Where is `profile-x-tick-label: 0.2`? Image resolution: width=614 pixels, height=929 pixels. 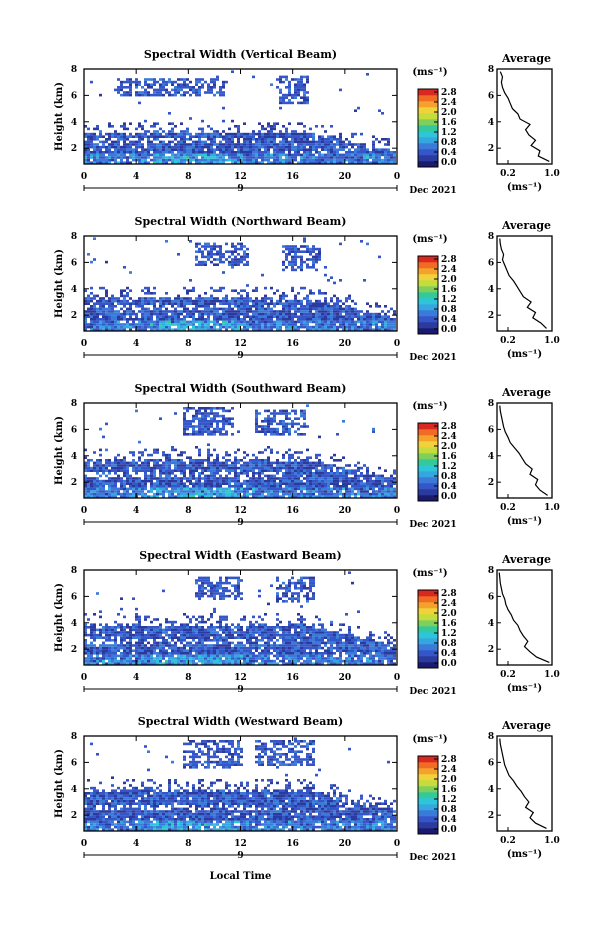
profile-x-tick-label: 0.2 is located at coordinates (508, 174).